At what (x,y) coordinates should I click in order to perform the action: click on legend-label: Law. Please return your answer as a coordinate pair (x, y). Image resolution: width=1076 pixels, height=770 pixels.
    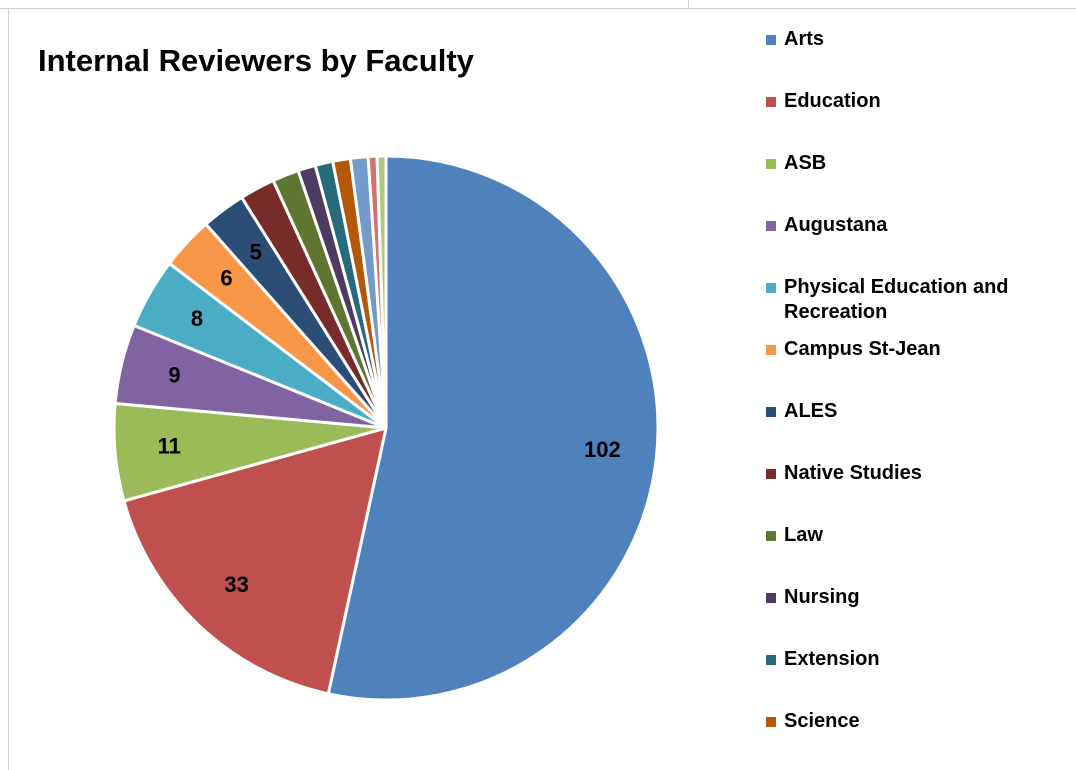
    Looking at the image, I should click on (803, 535).